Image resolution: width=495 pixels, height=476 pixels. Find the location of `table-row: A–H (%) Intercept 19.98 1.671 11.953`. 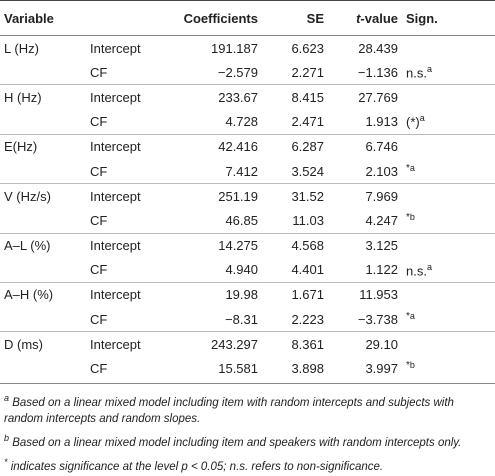

table-row: A–H (%) Intercept 19.98 1.671 11.953 is located at coordinates (247, 294).